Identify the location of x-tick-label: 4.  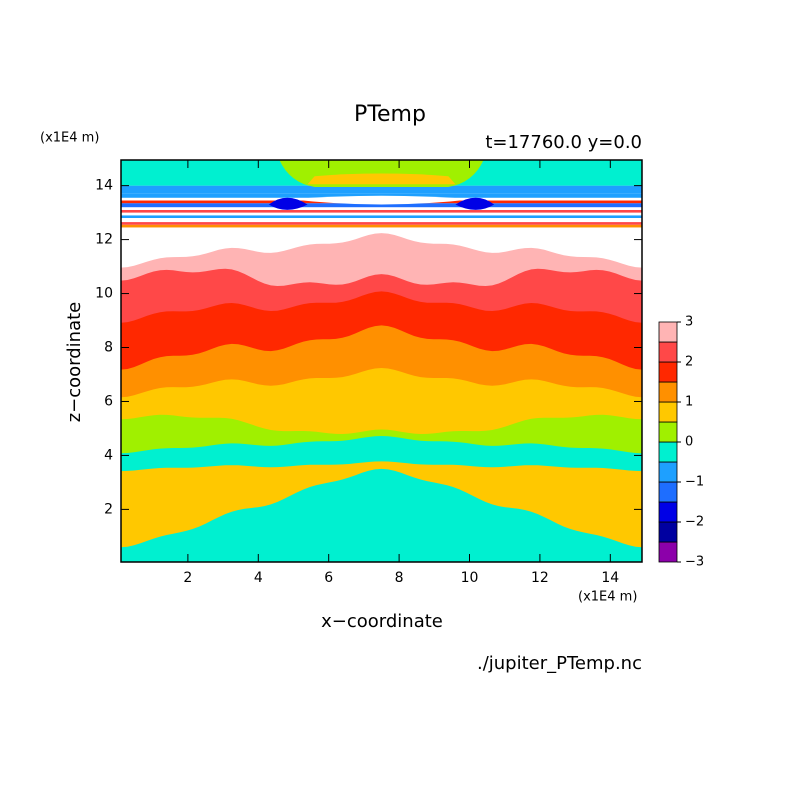
(258, 578).